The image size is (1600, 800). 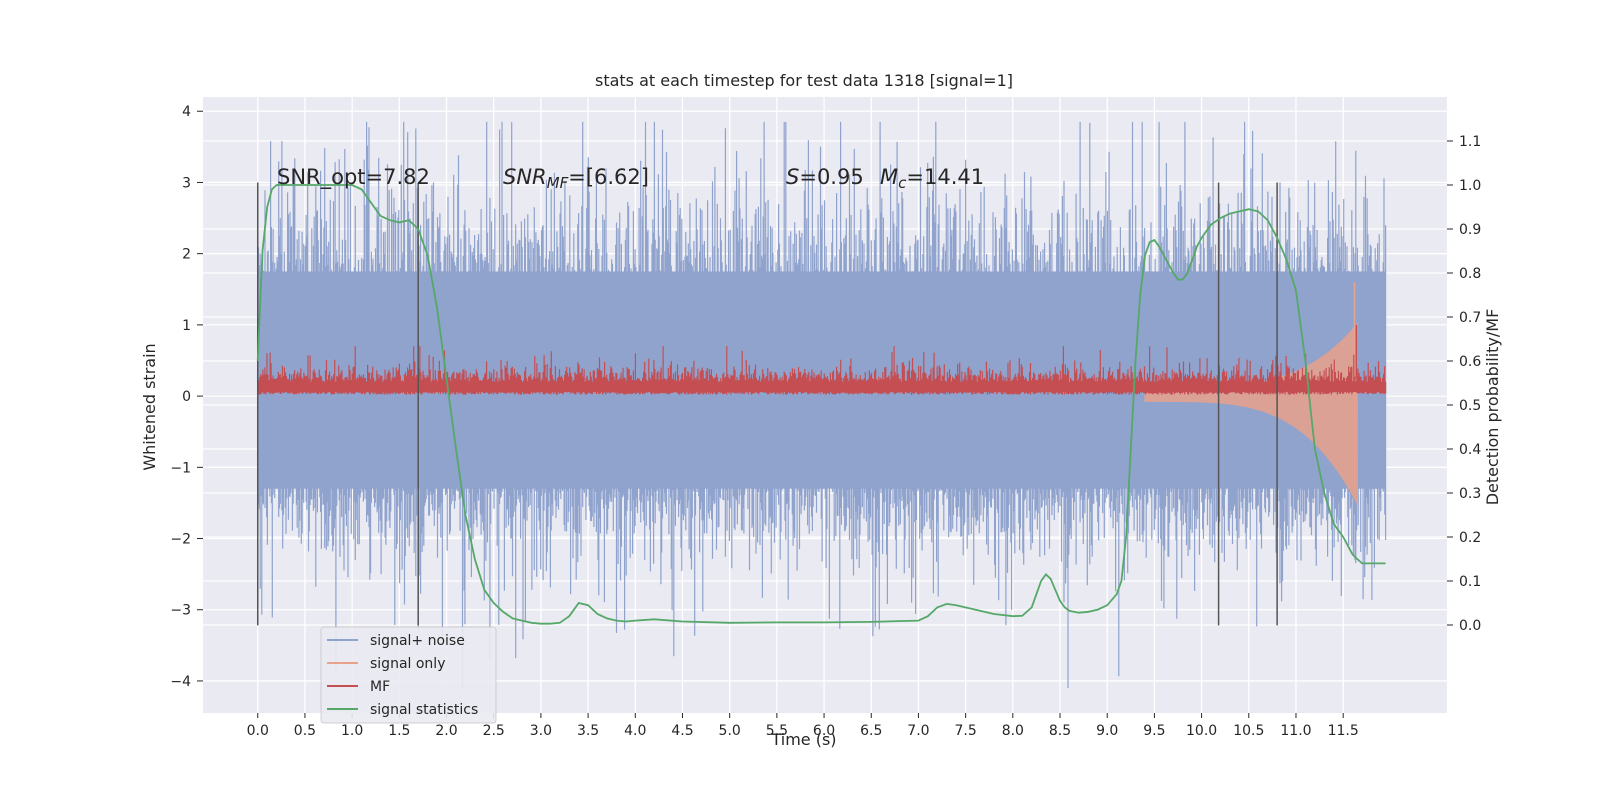 I want to click on y-right-axis-label: Detection probability/MF, so click(x=1492, y=407).